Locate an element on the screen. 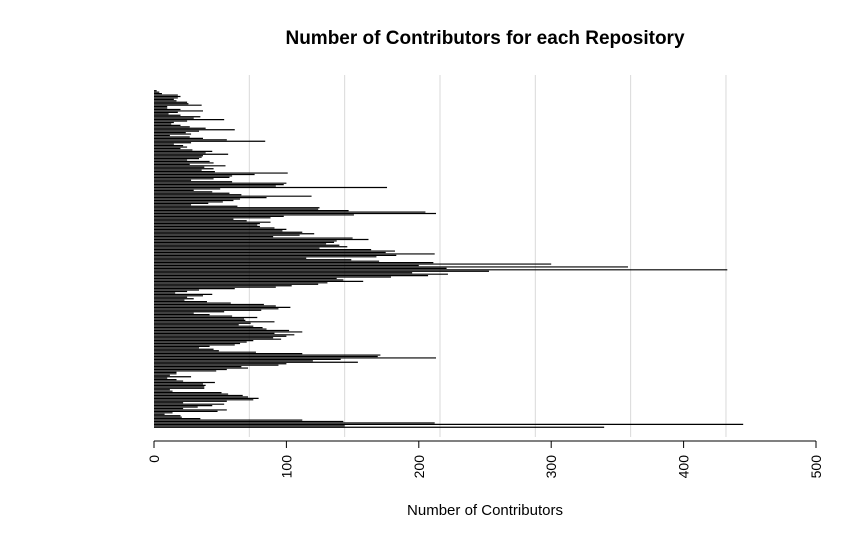 Image resolution: width=855 pixels, height=538 pixels. x-tick-label: 200 is located at coordinates (419, 467).